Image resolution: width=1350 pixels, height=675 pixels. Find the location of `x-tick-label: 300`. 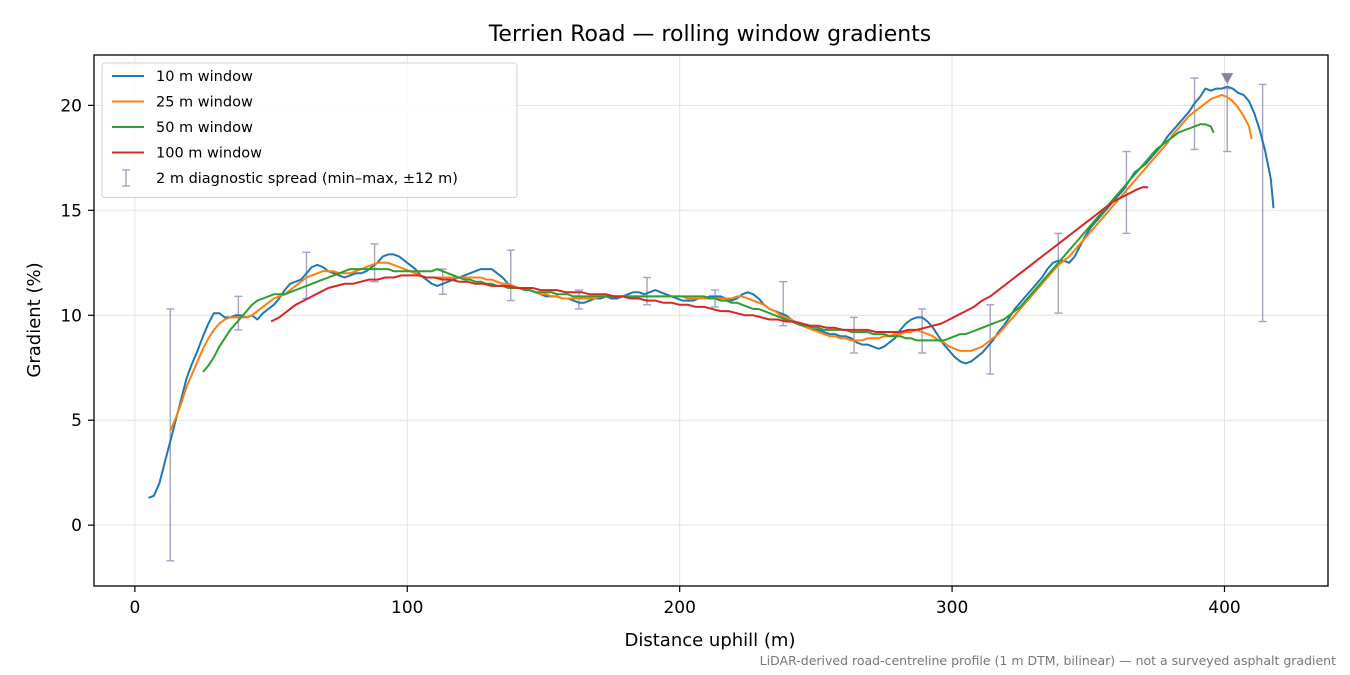

x-tick-label: 300 is located at coordinates (952, 608).